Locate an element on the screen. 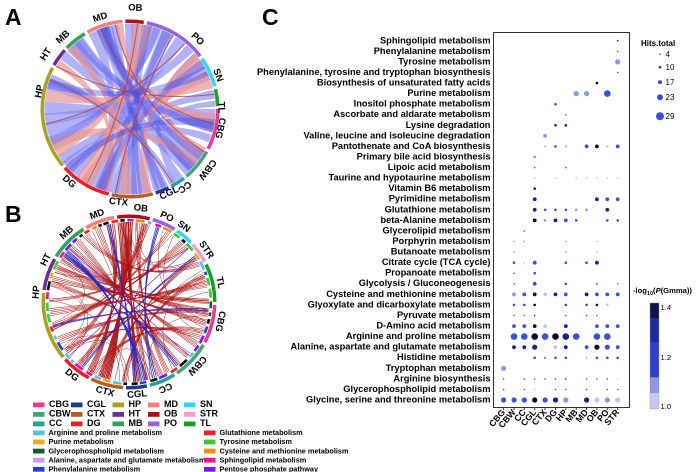 Image resolution: width=700 pixels, height=472 pixels. svg-text: Glycerolipid metabolism is located at coordinates (437, 230).